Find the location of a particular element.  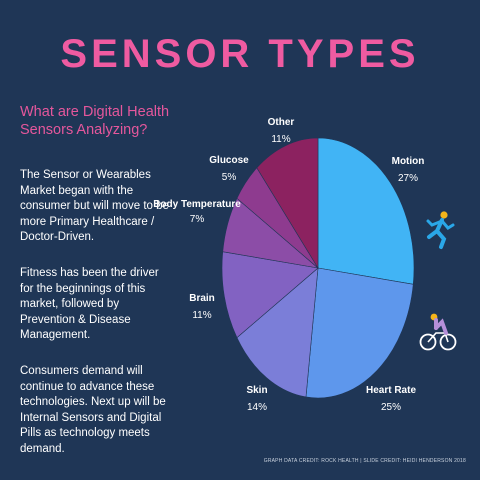

slice-label: Motion is located at coordinates (408, 161).